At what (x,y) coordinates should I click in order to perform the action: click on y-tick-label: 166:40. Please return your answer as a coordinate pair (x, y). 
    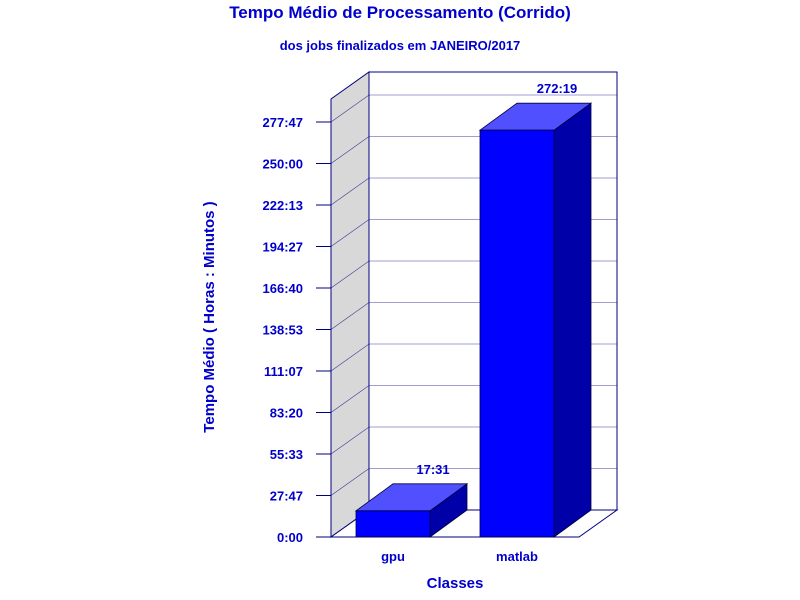
    Looking at the image, I should click on (283, 288).